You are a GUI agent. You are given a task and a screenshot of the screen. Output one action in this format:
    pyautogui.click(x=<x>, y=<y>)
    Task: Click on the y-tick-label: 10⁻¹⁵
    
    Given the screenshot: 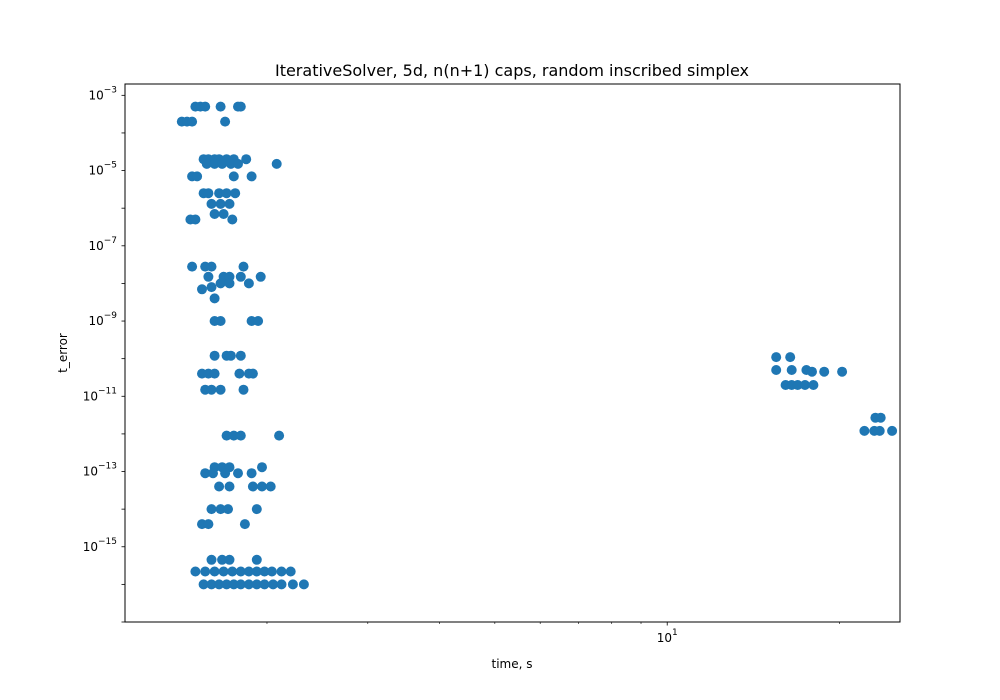 What is the action you would take?
    pyautogui.click(x=100, y=545)
    